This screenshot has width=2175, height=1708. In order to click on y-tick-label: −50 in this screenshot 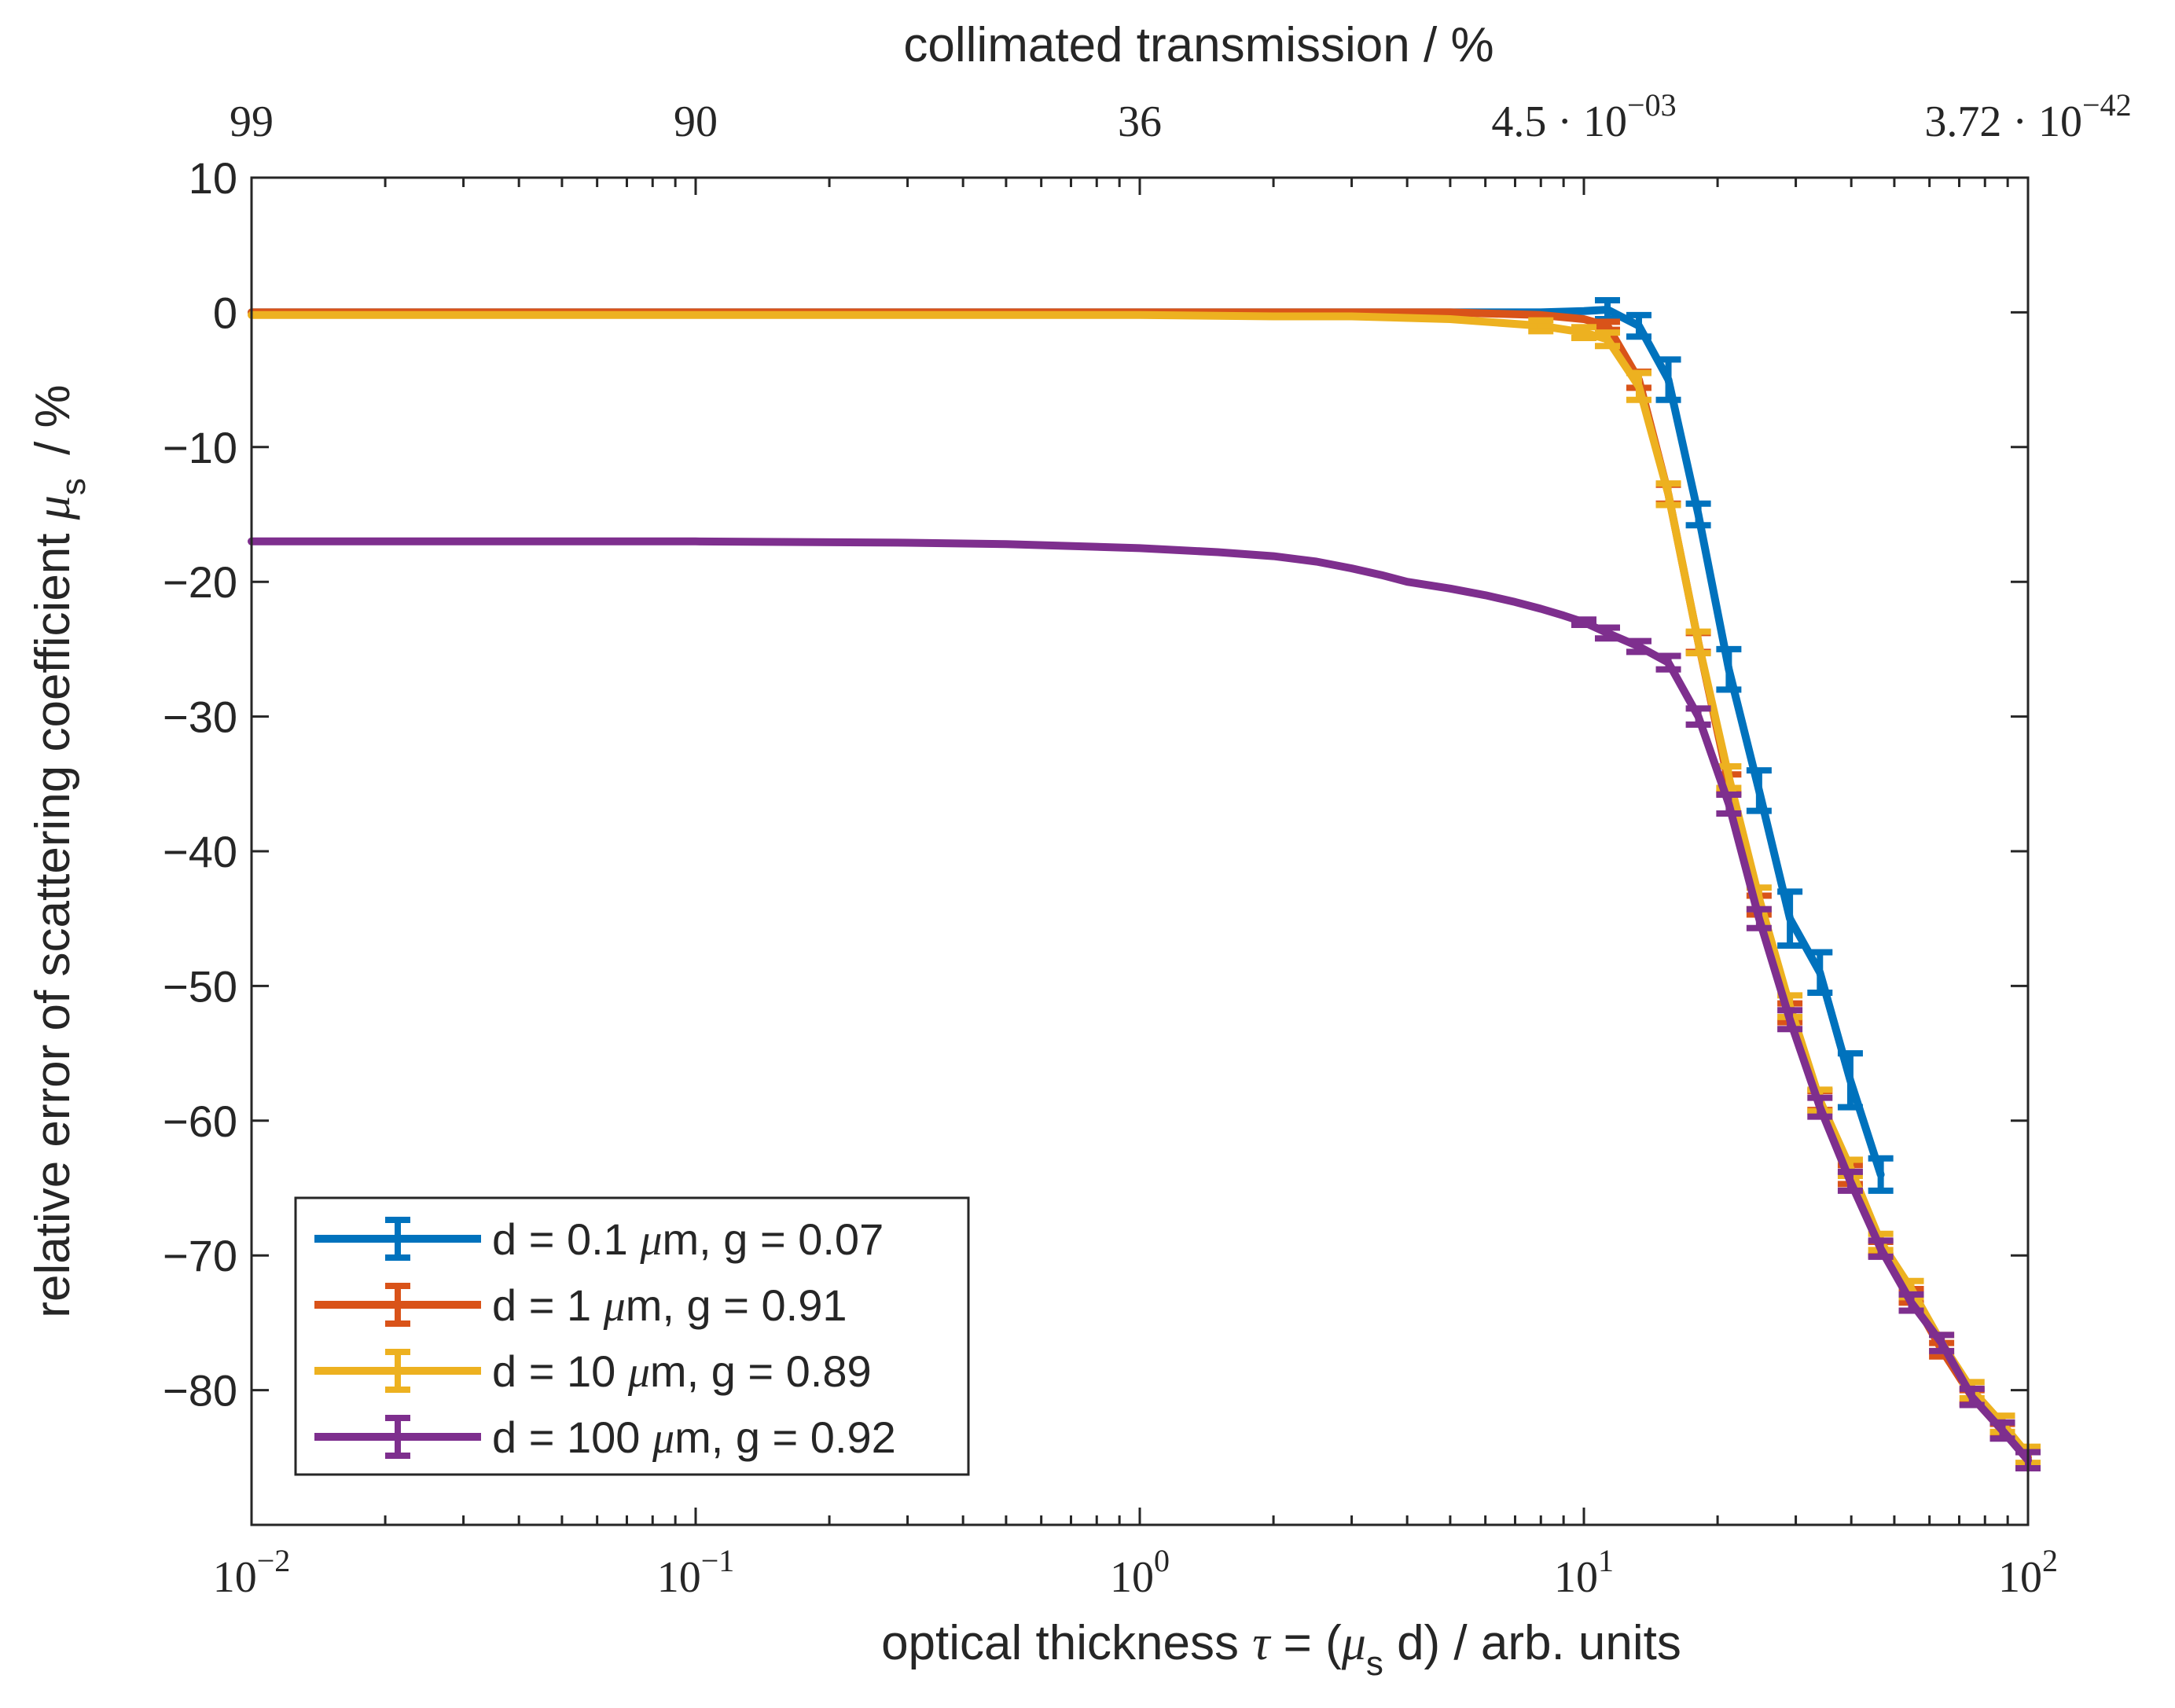, I will do `click(200, 986)`.